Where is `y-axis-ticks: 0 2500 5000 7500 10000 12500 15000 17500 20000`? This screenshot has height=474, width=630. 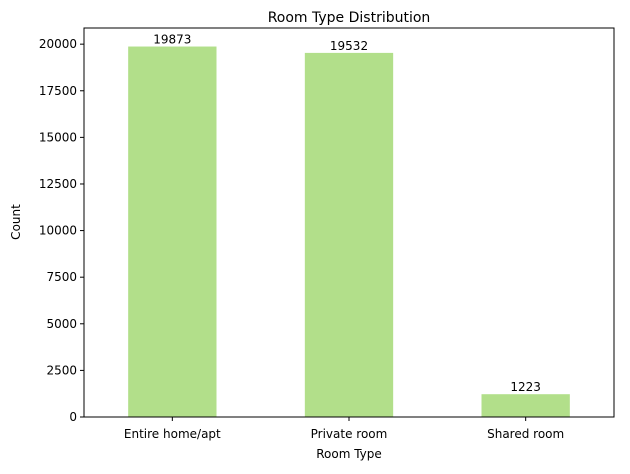
y-axis-ticks: 0 2500 5000 7500 10000 12500 15000 17500 20000 is located at coordinates (61, 230).